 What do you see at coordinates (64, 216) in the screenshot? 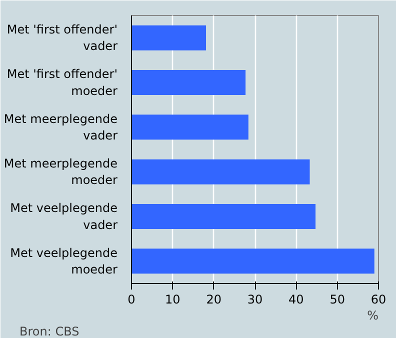
I see `y-tick-label: Met veelplegende vader` at bounding box center [64, 216].